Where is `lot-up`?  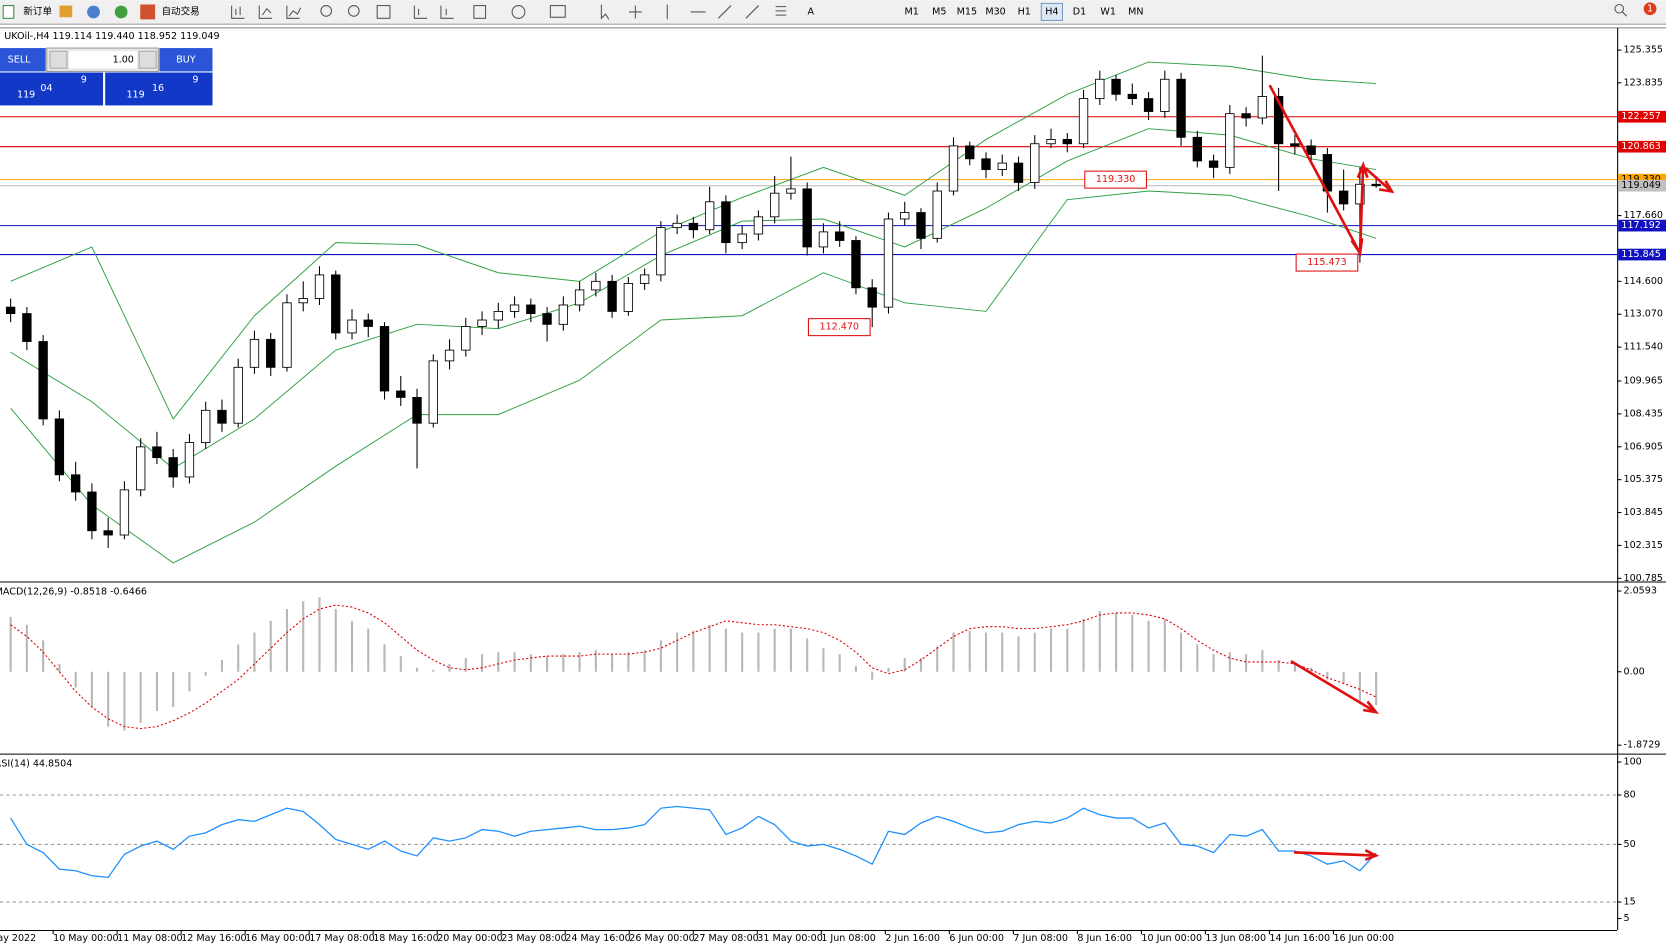
lot-up is located at coordinates (147, 59).